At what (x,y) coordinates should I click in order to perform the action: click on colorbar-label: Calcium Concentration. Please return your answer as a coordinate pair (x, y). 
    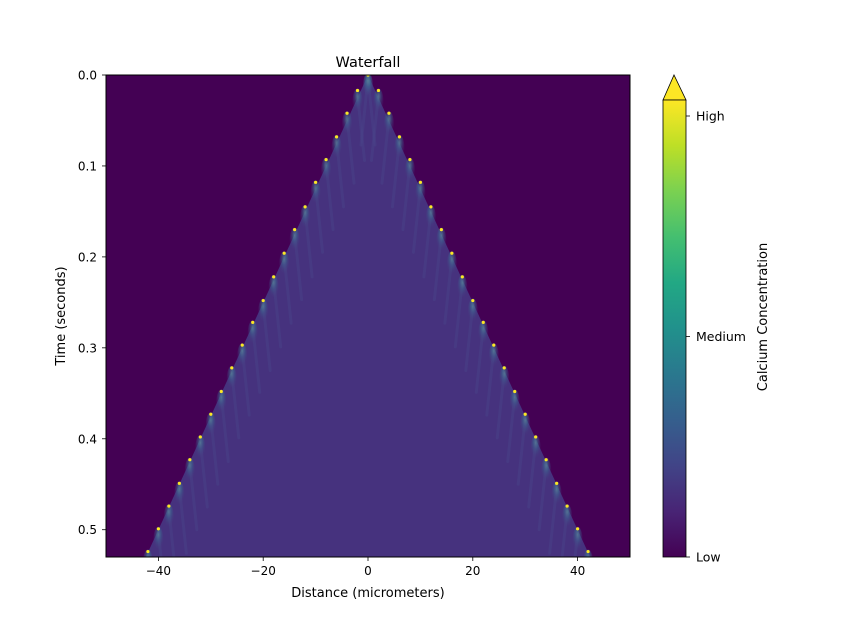
    Looking at the image, I should click on (763, 317).